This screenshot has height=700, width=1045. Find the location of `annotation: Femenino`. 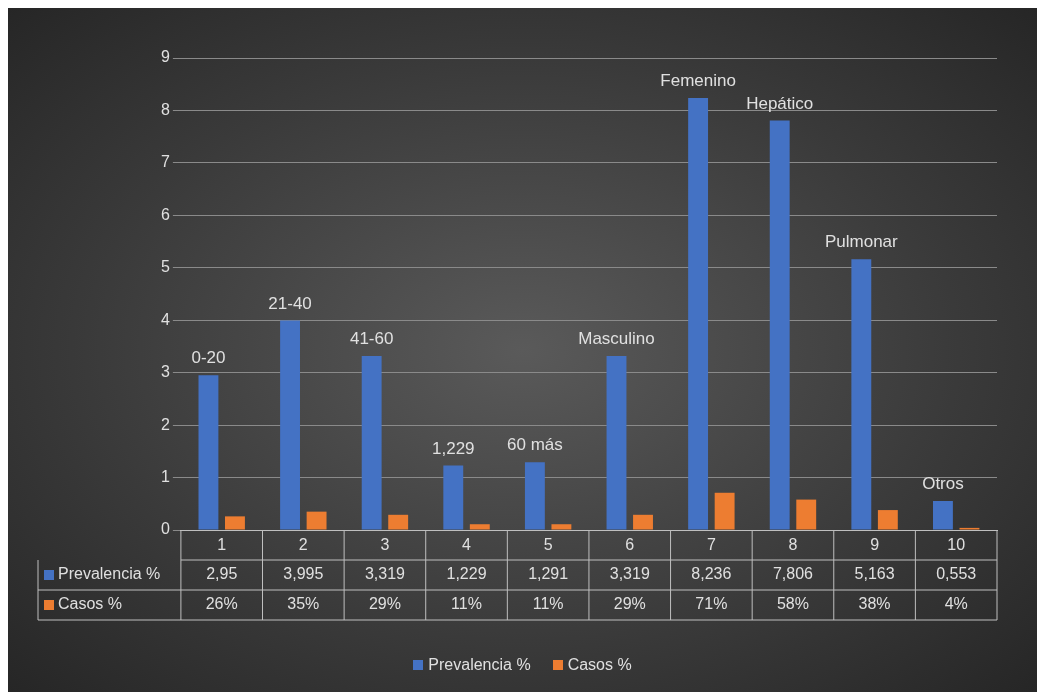

annotation: Femenino is located at coordinates (698, 81).